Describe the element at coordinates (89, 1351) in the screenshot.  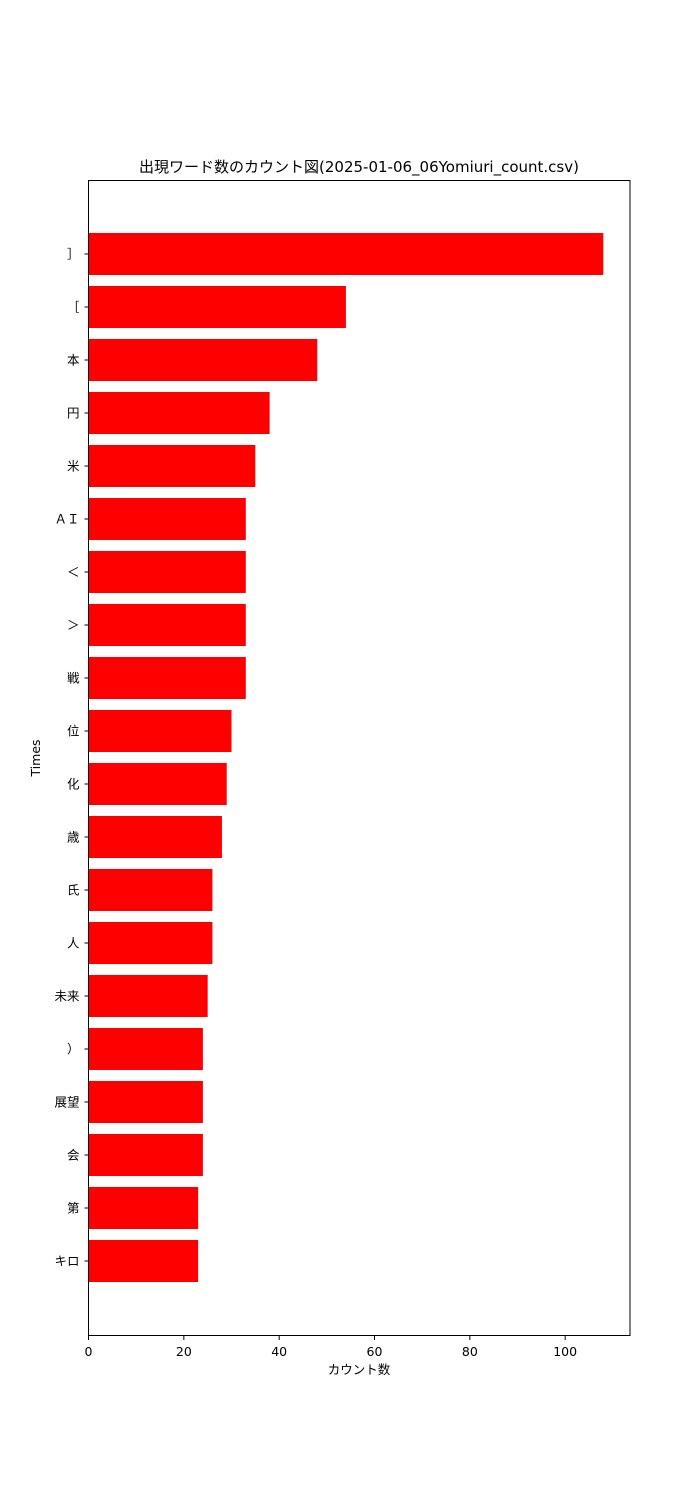
I see `x-tick-label: 0` at that location.